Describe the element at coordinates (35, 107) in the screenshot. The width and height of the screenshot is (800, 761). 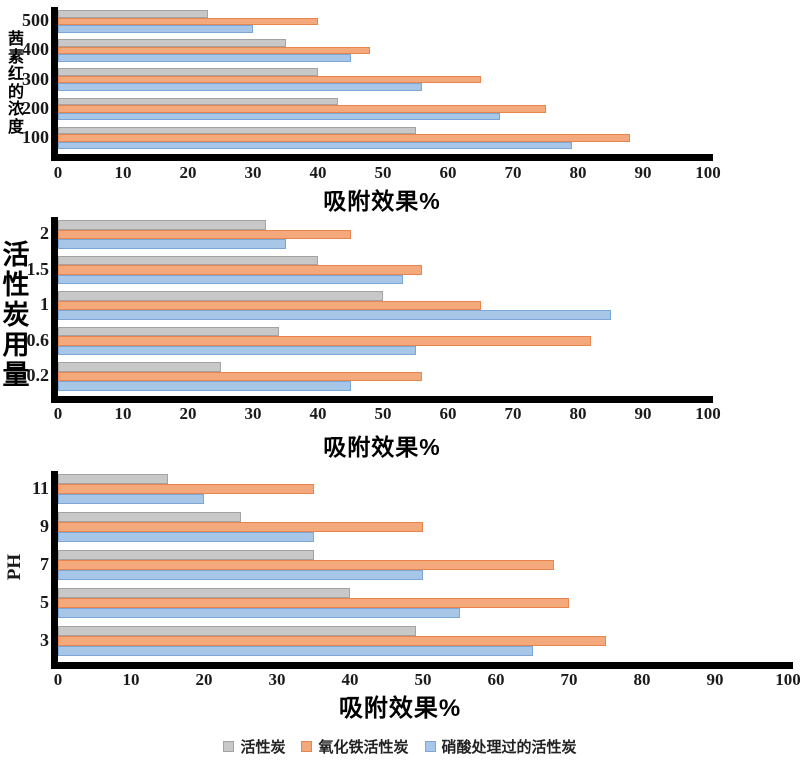
I see `category-label: 200` at that location.